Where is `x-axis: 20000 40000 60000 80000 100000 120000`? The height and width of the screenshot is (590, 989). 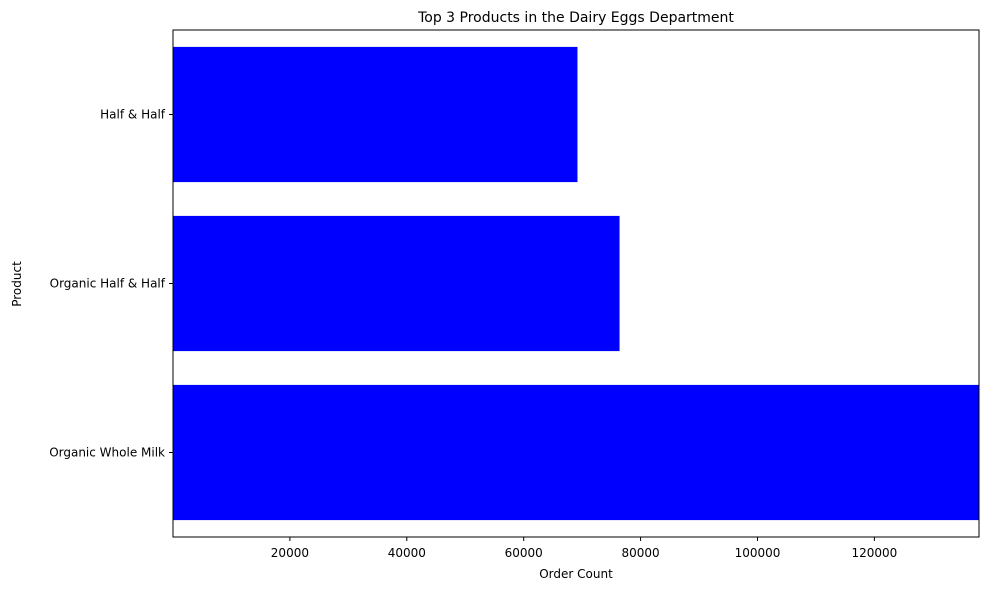
x-axis: 20000 40000 60000 80000 100000 120000 is located at coordinates (584, 548).